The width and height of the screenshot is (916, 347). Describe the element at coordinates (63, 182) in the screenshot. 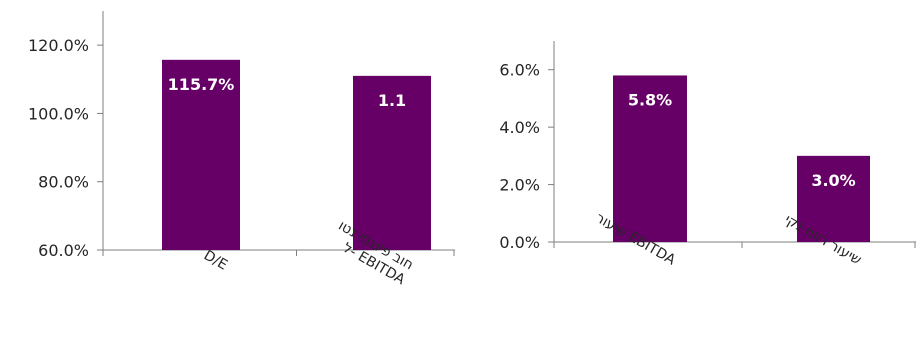

I see `y-tick-label: 80.0%` at that location.